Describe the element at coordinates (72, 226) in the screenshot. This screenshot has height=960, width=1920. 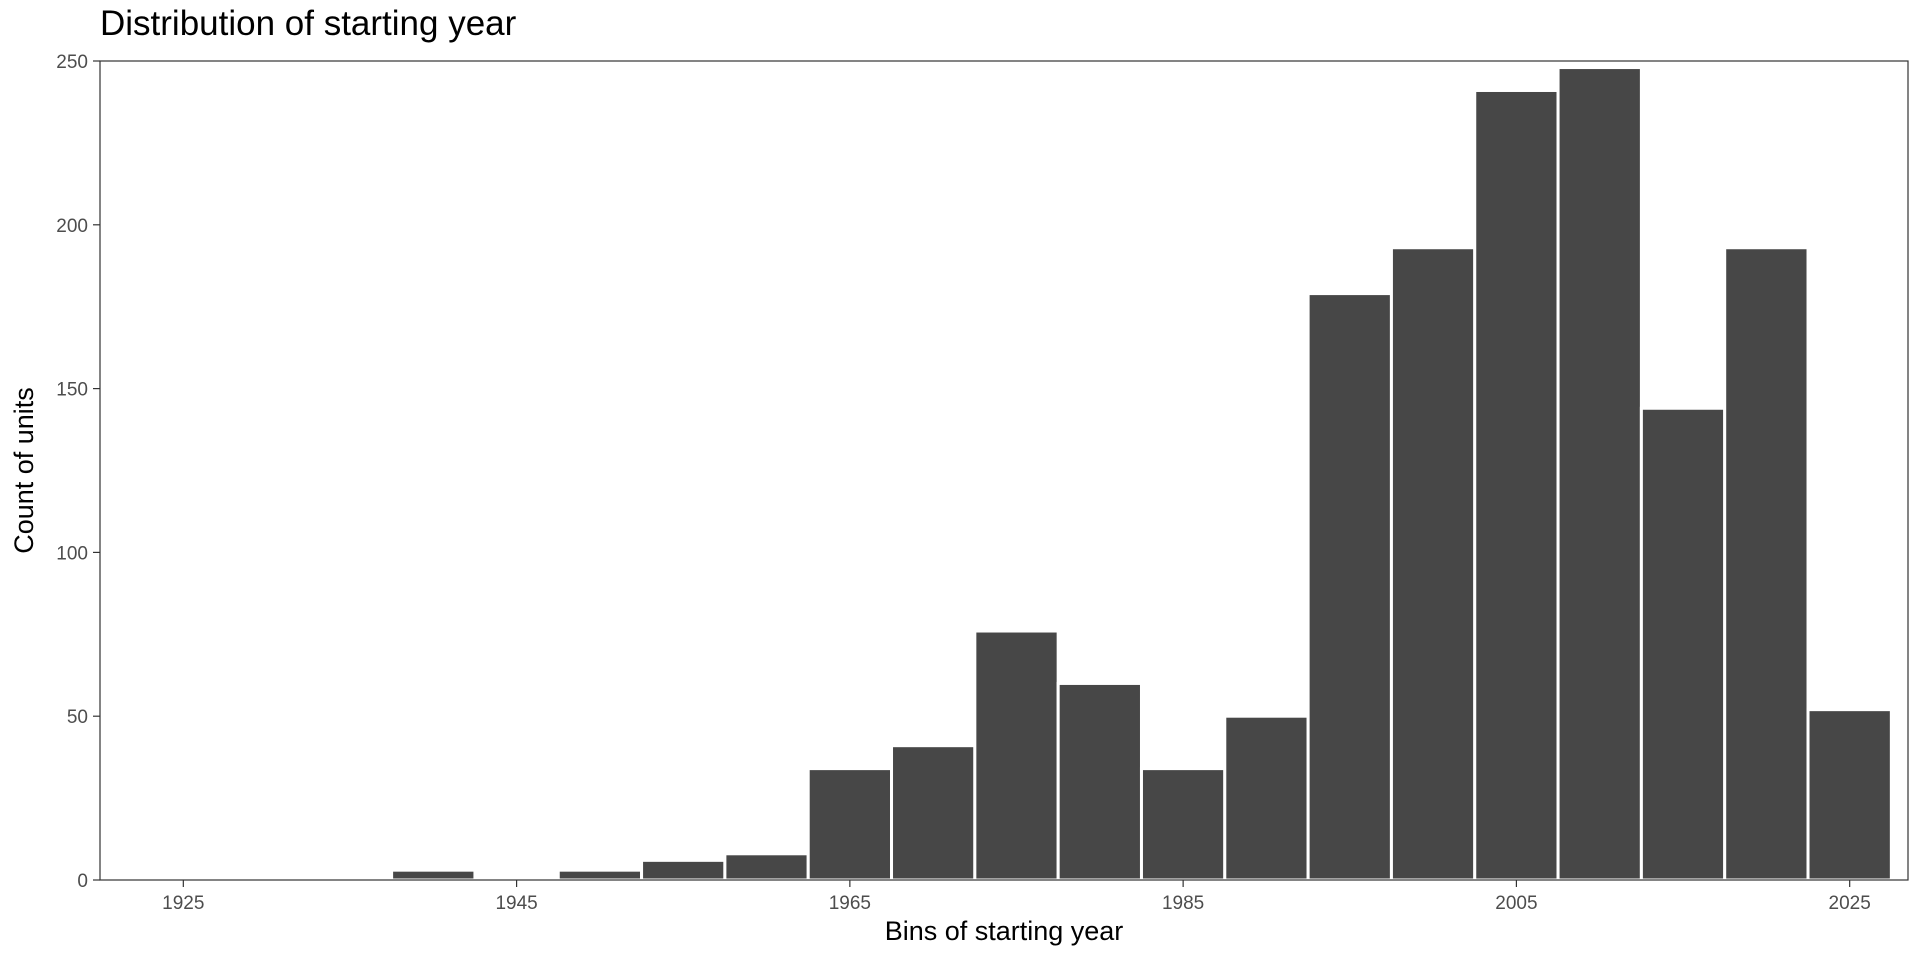
I see `y-tick-label: 200` at that location.